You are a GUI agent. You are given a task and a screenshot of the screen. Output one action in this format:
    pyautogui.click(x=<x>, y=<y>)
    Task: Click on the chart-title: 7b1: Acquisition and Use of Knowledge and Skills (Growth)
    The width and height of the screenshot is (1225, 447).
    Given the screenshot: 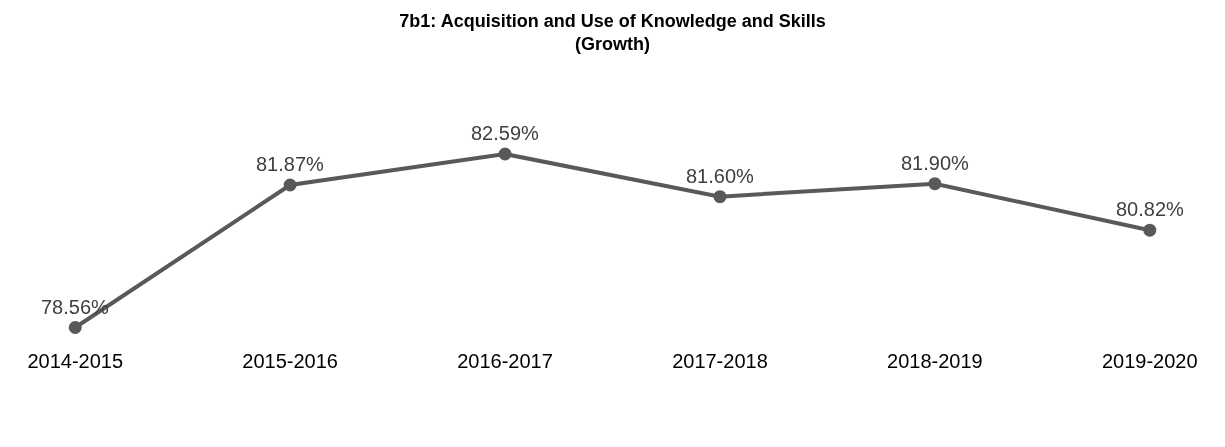 What is the action you would take?
    pyautogui.click(x=612, y=32)
    